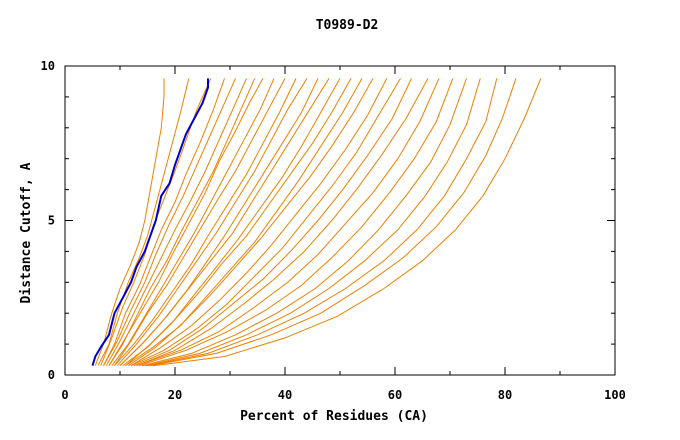 This screenshot has width=680, height=440. I want to click on highlight-curve, so click(150, 222).